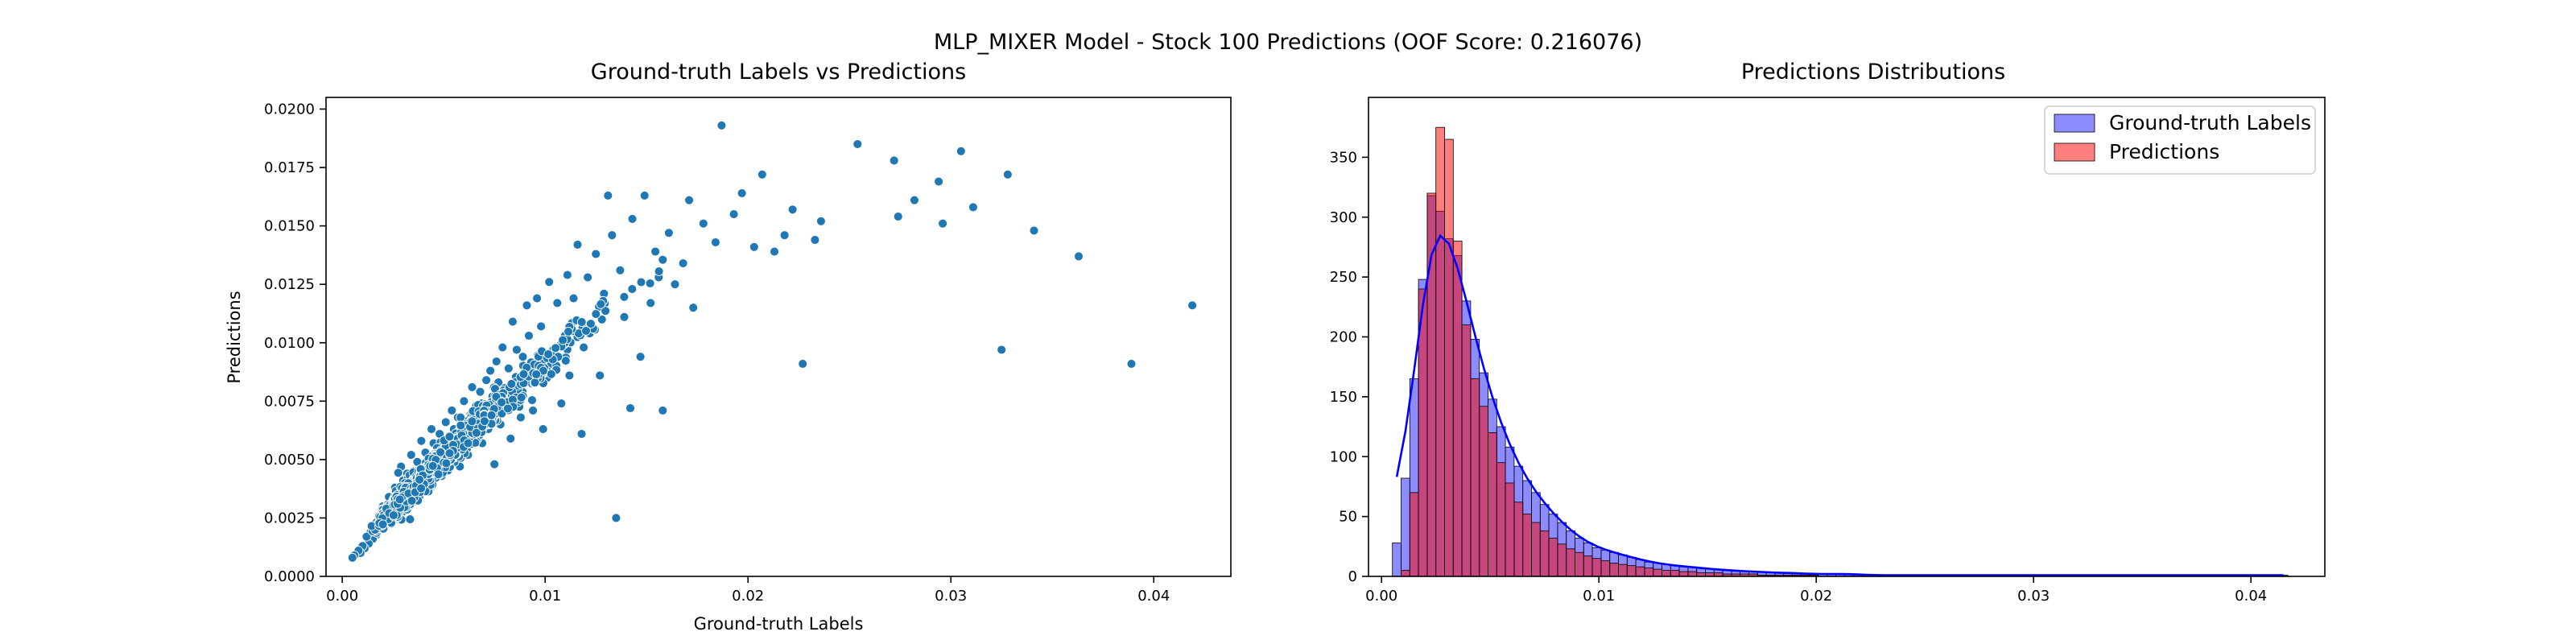 This screenshot has height=644, width=2576. What do you see at coordinates (748, 596) in the screenshot?
I see `scatter-x-tick-label: 0.02` at bounding box center [748, 596].